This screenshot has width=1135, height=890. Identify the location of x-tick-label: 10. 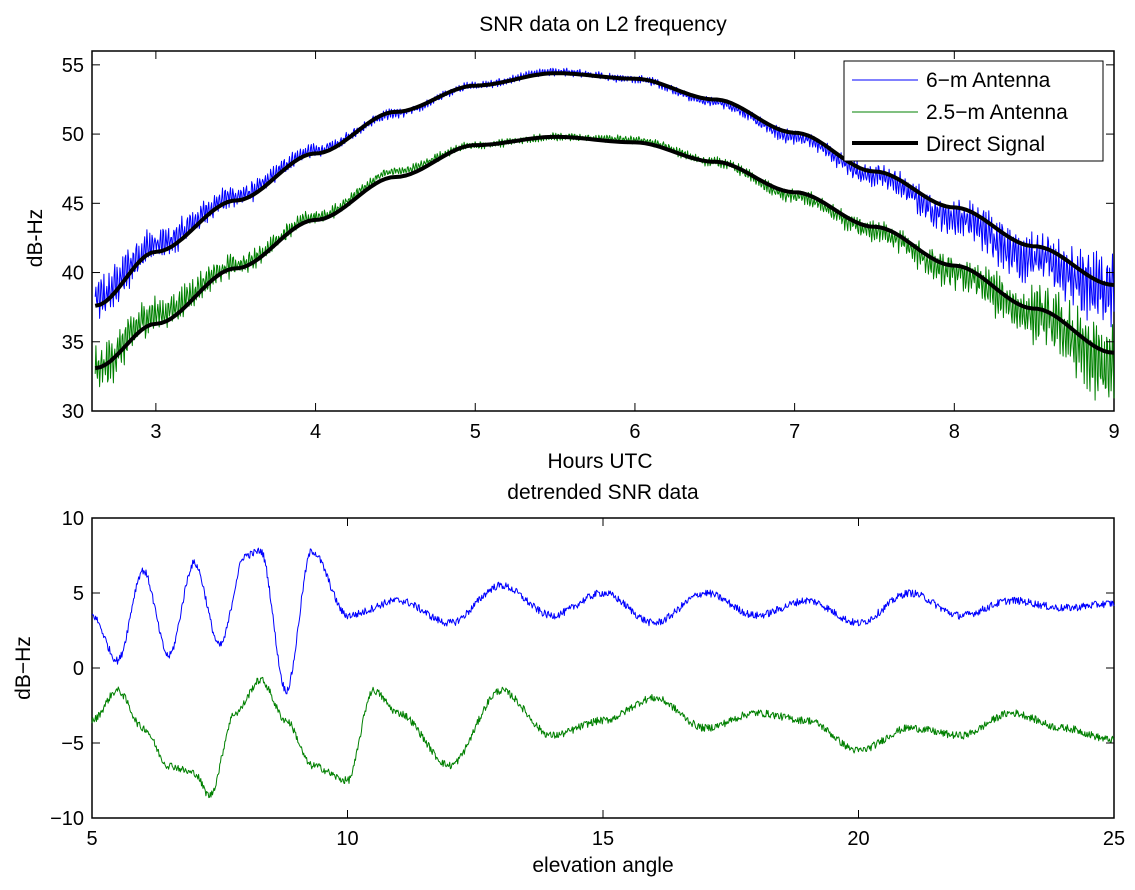
(347, 839).